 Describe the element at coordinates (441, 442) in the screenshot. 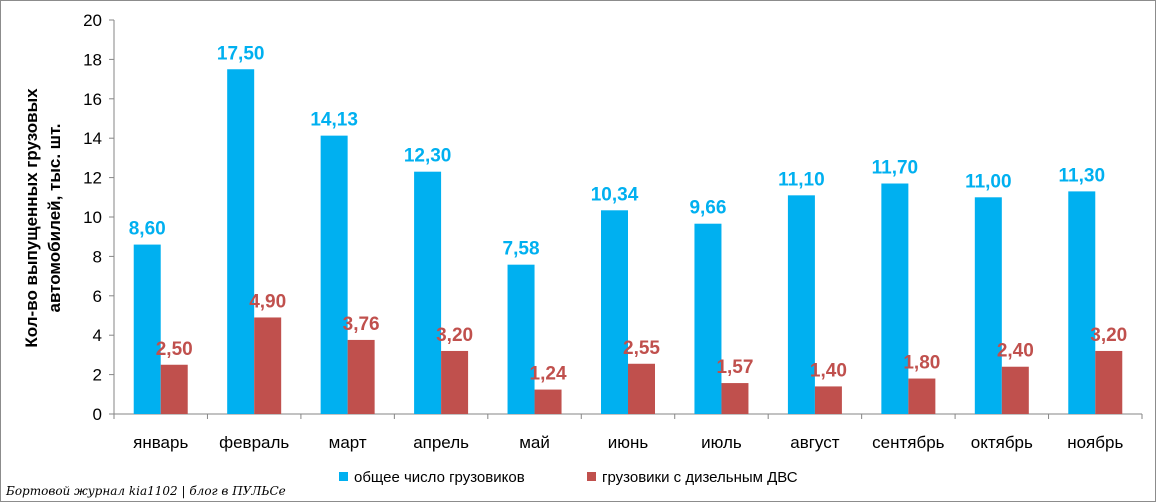

I see `category-label: апрель` at that location.